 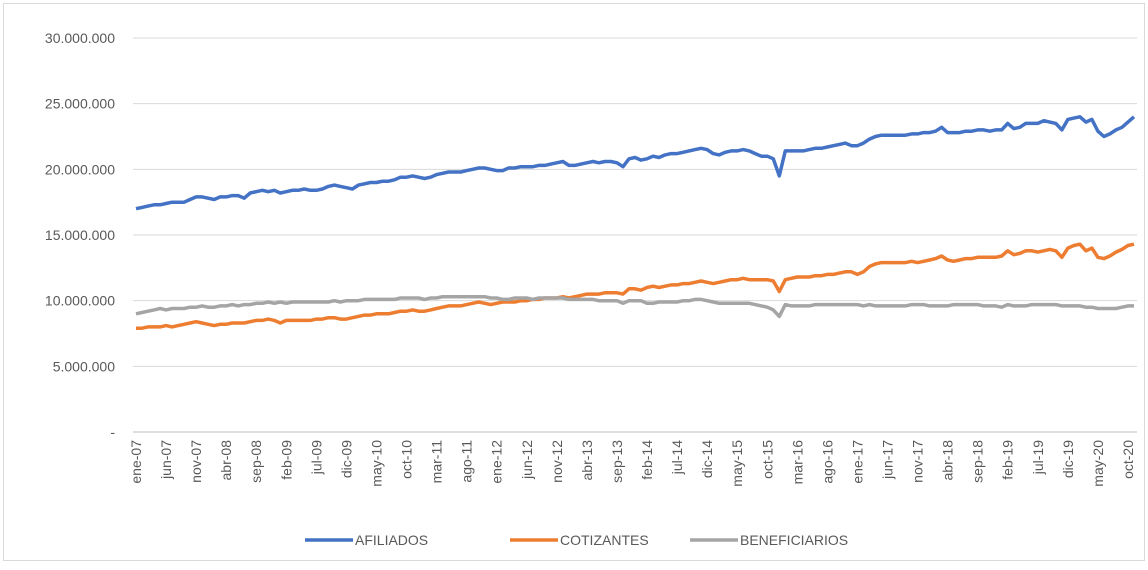 I want to click on x-tick-label: may-15, so click(x=737, y=463).